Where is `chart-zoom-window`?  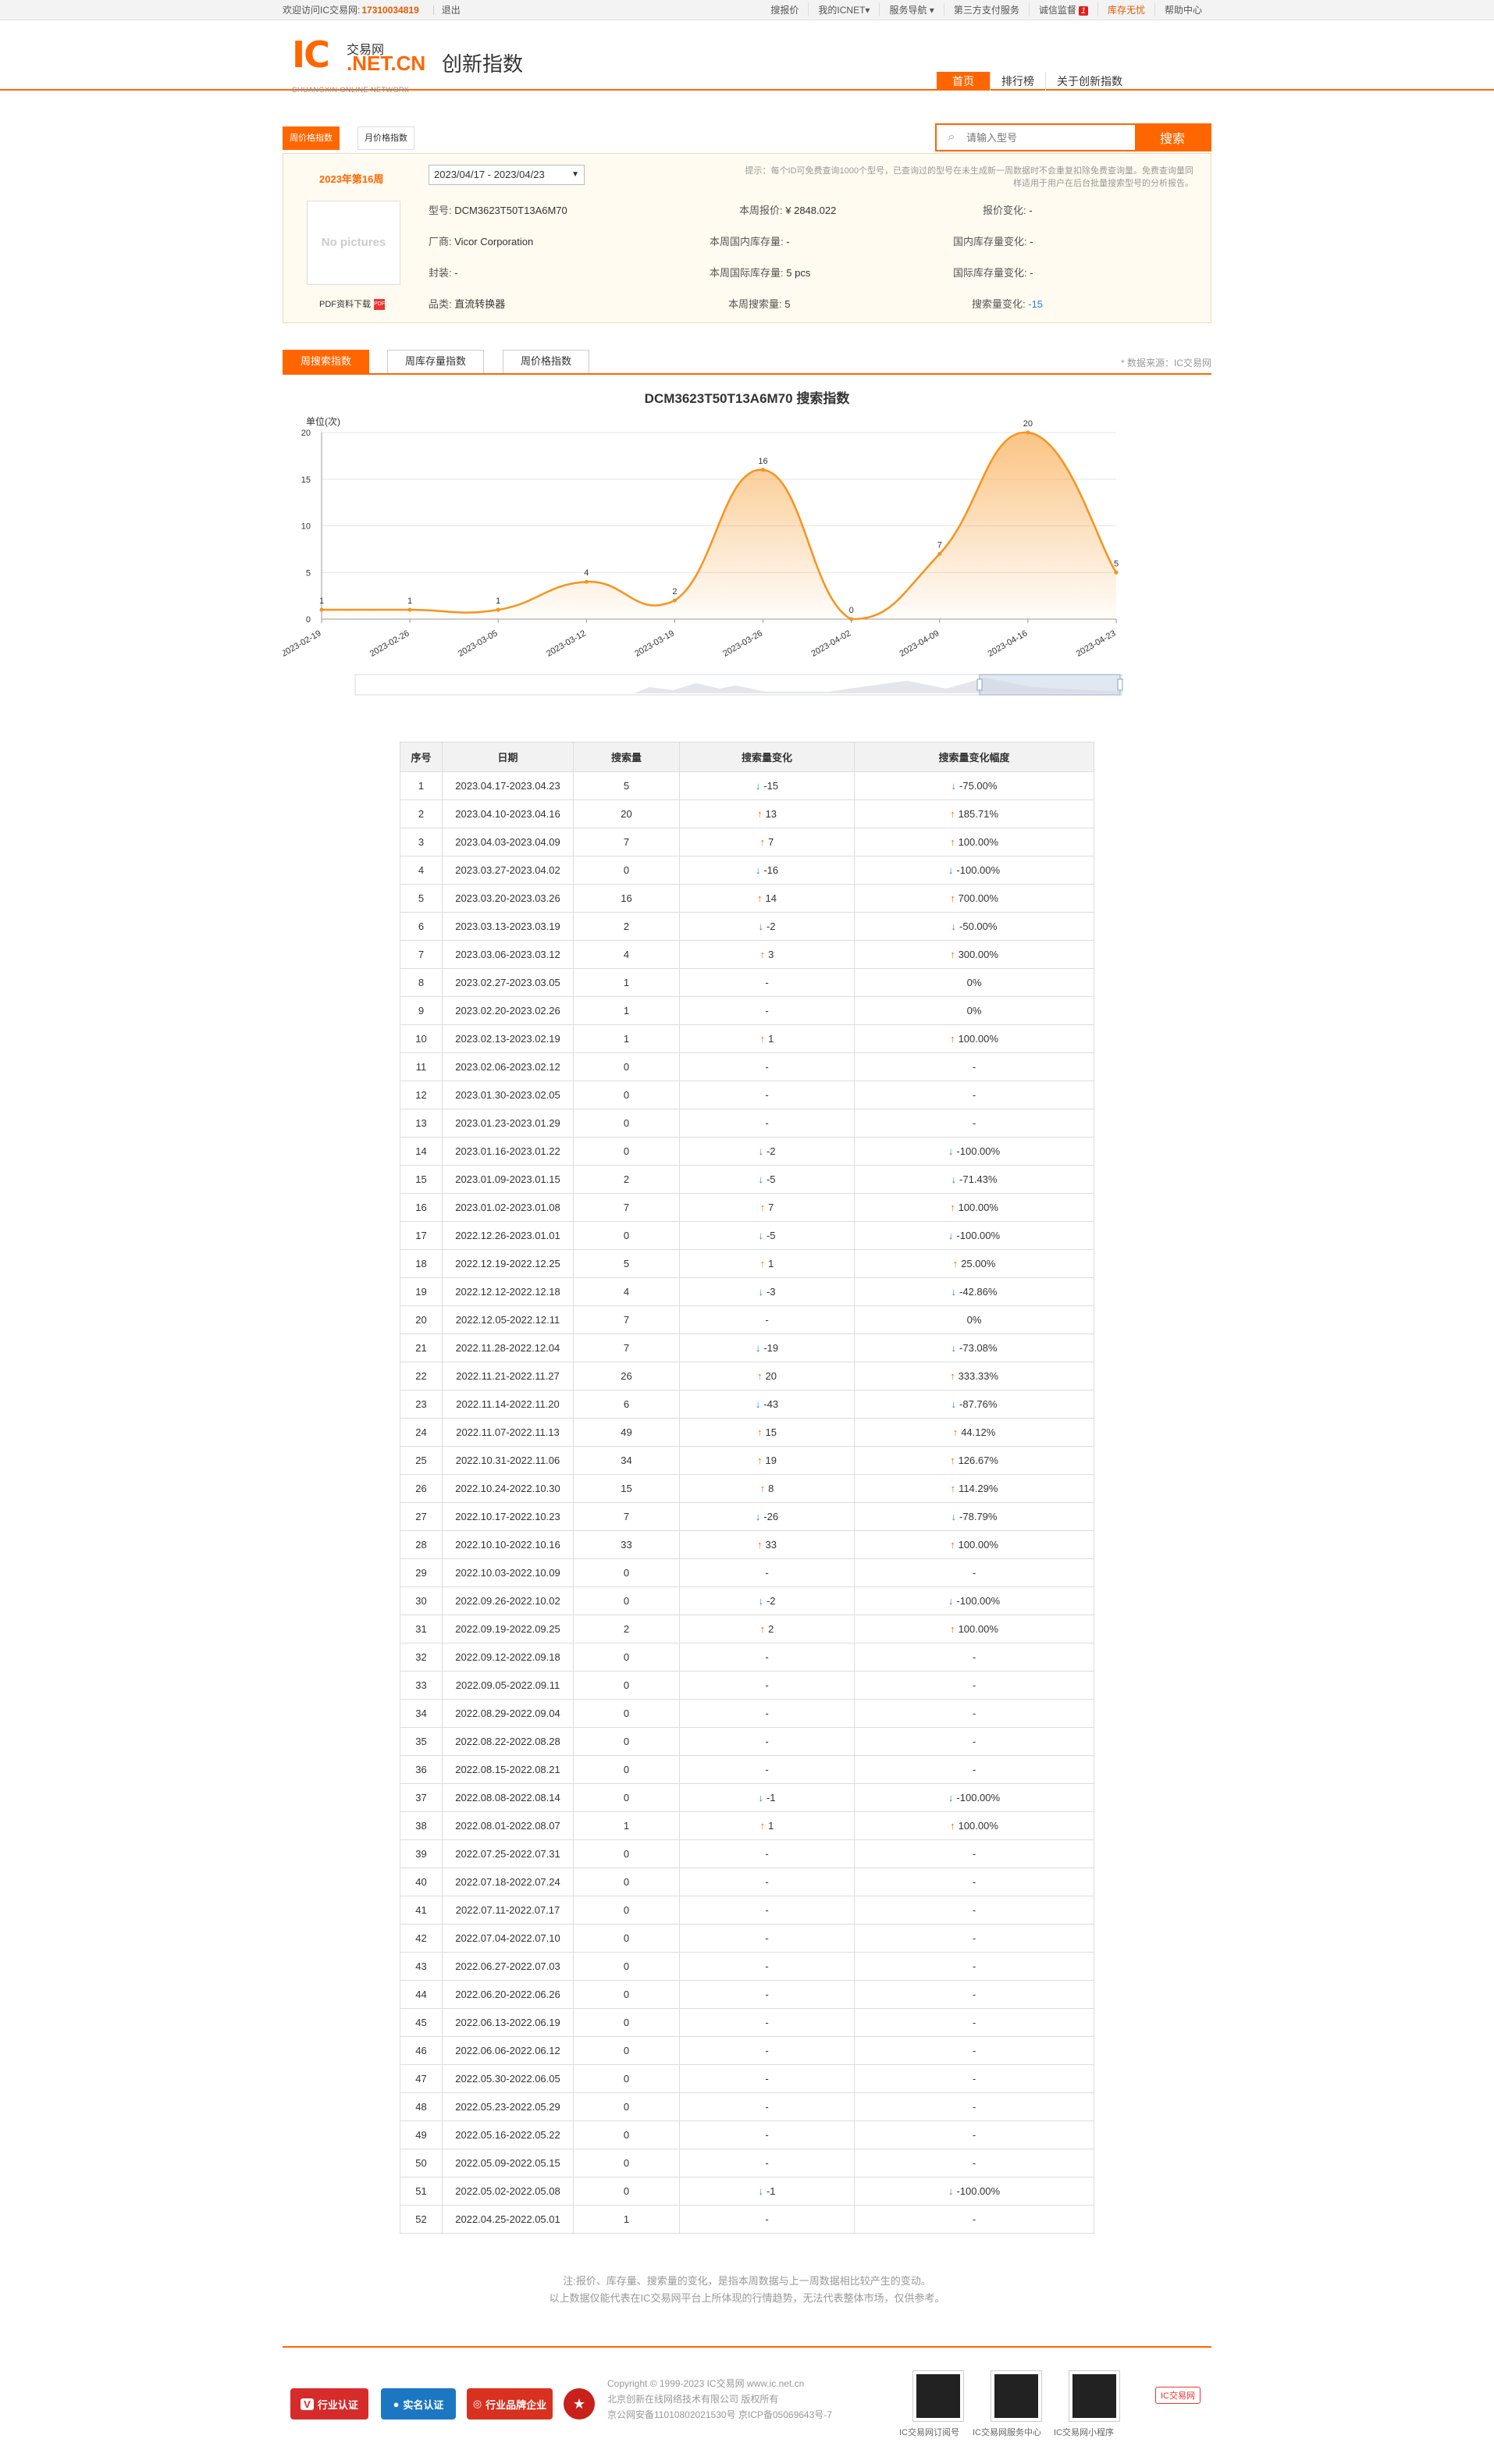
chart-zoom-window is located at coordinates (1050, 685).